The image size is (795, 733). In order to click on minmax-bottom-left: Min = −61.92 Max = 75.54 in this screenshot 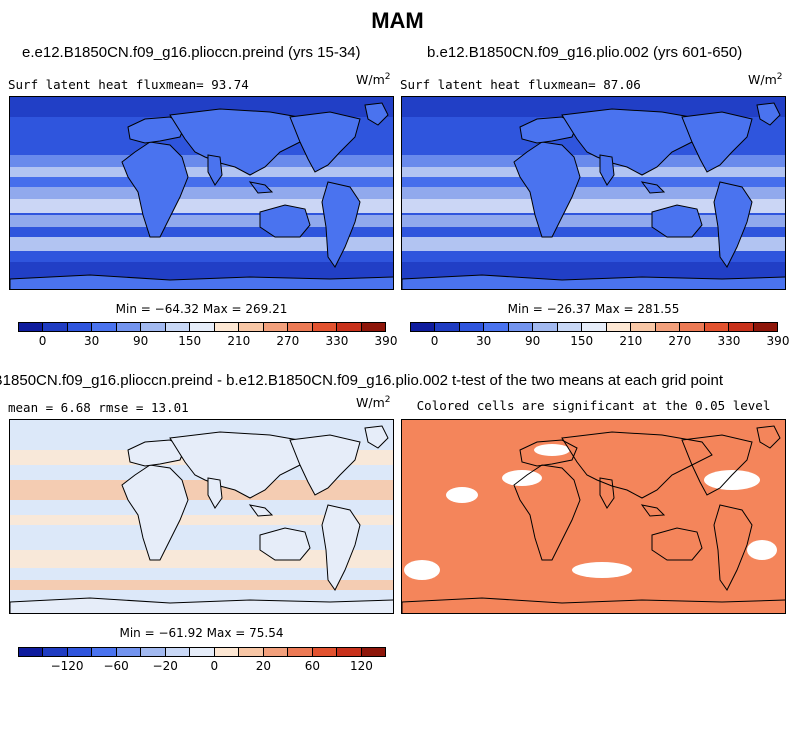, I will do `click(201, 633)`.